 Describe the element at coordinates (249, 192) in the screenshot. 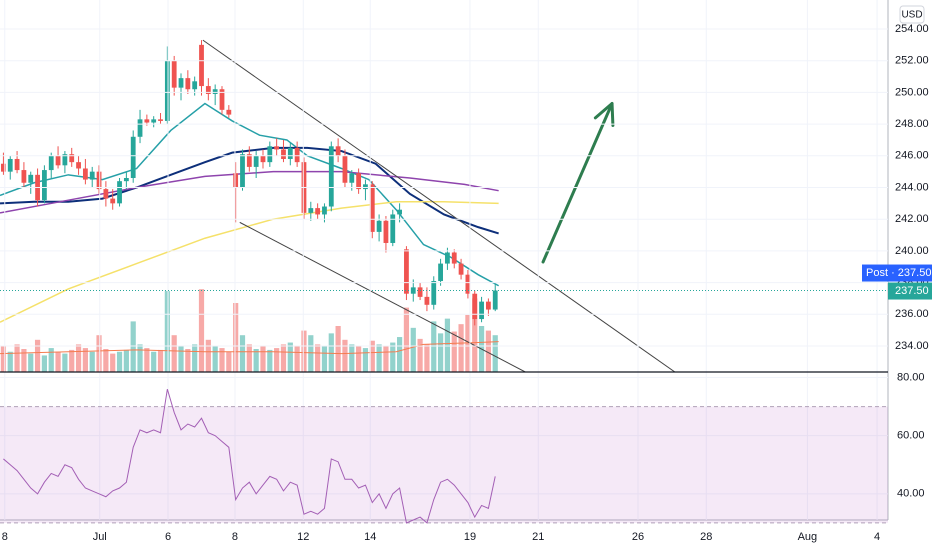

I see `moving-average` at that location.